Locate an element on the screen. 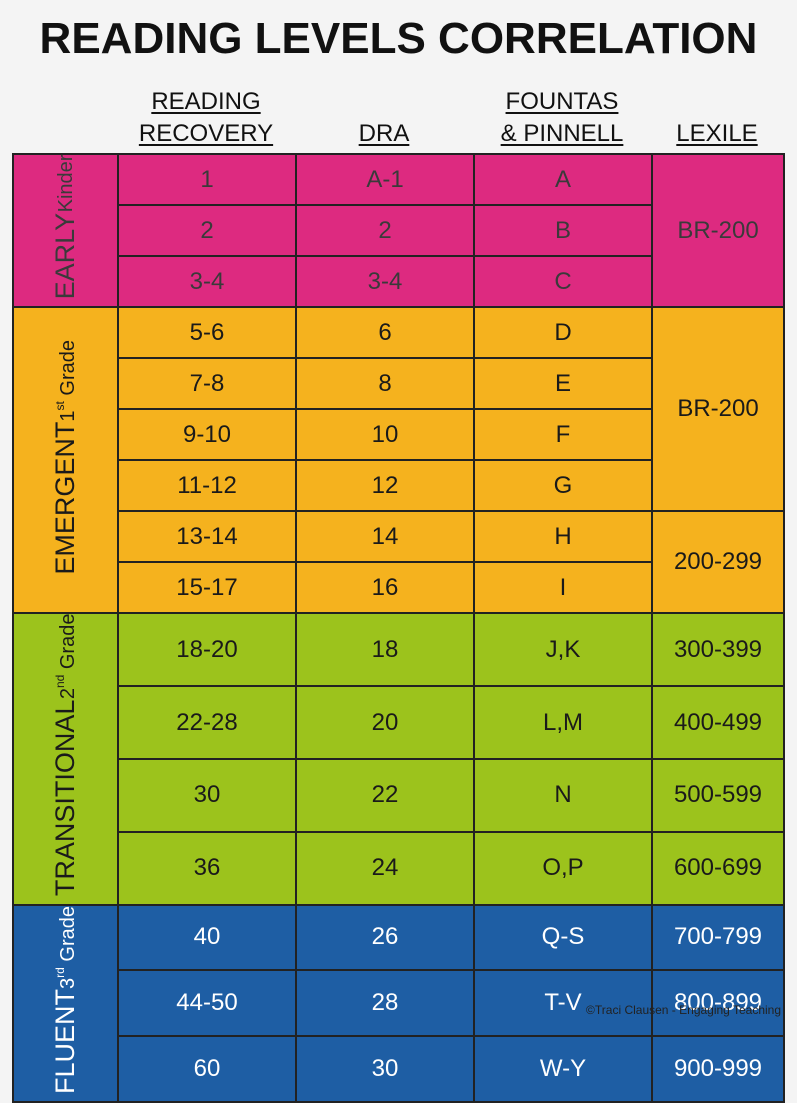 This screenshot has height=1103, width=797. title: READING LEVELS CORRELATION is located at coordinates (398, 38).